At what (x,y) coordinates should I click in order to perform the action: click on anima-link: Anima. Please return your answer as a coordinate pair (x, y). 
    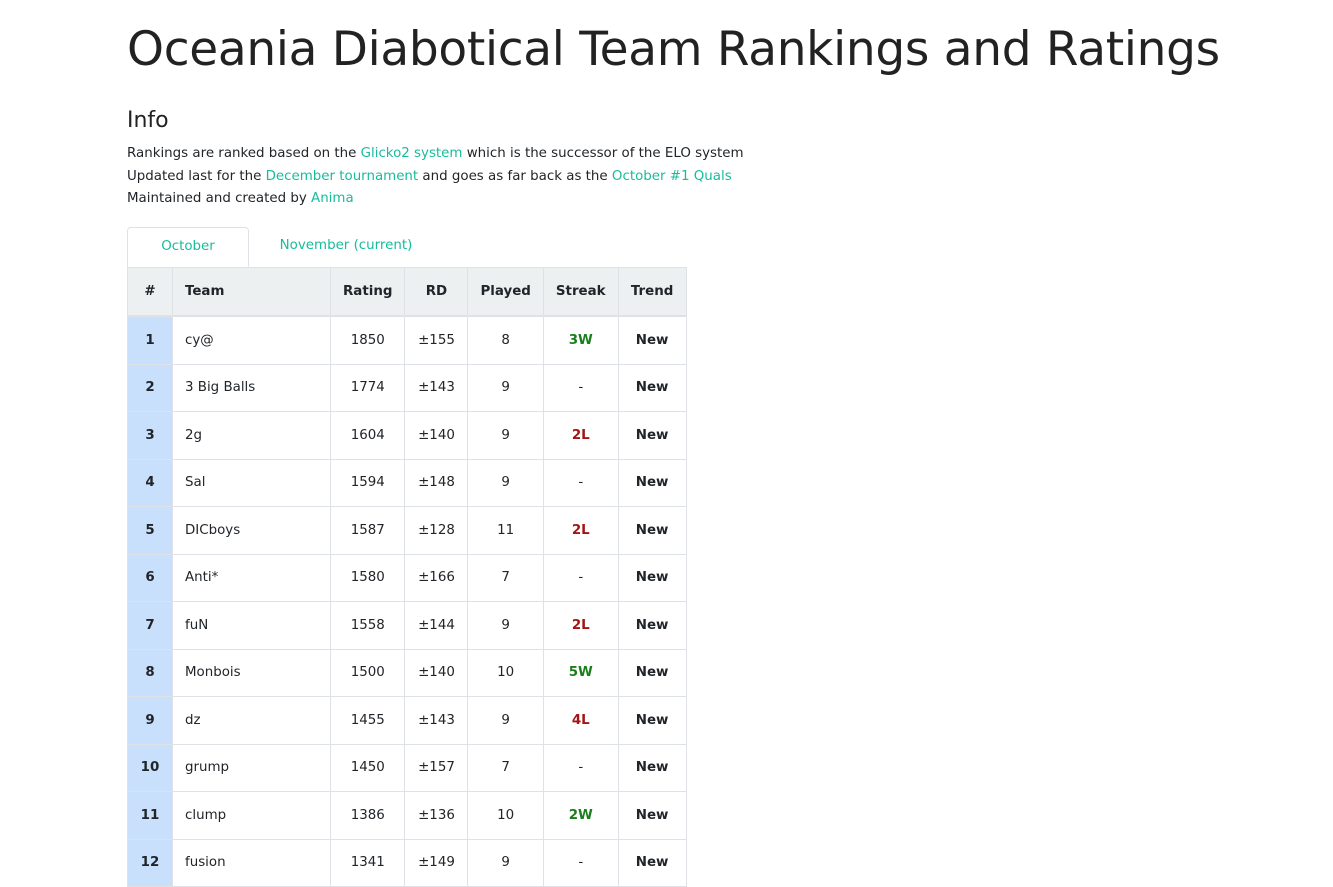
    Looking at the image, I should click on (332, 198).